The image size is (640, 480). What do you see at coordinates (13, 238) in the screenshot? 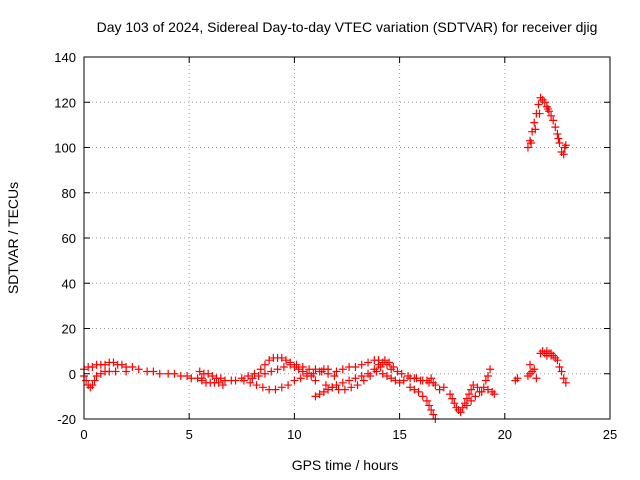
I see `y-axis-label: SDTVAR / TECUs` at bounding box center [13, 238].